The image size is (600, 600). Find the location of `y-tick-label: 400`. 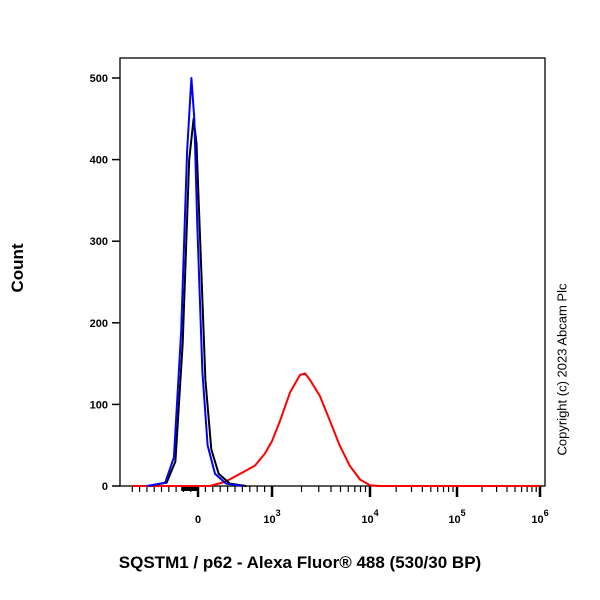

y-tick-label: 400 is located at coordinates (99, 161).